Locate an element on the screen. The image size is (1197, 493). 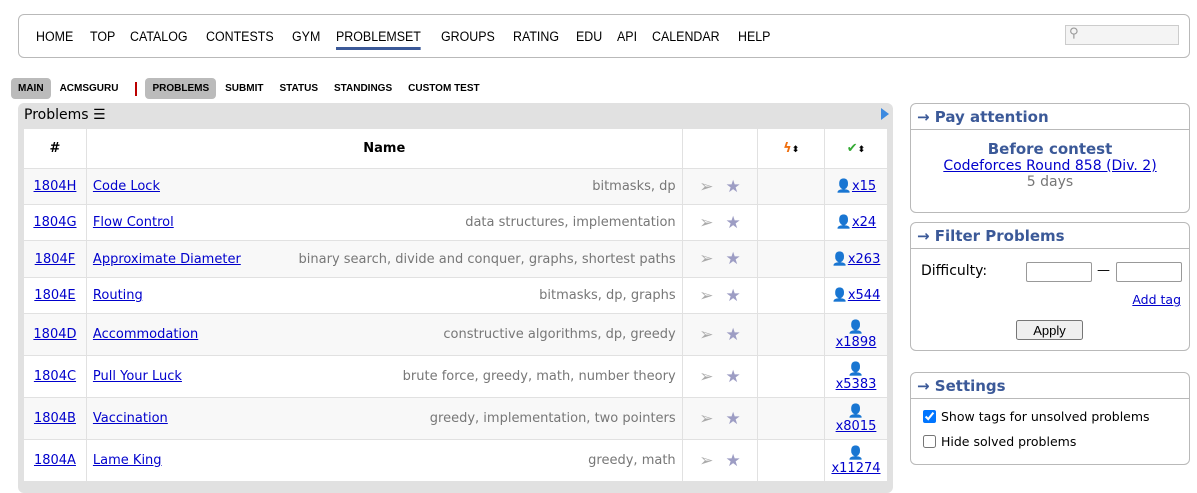
hide-solved-checkbox is located at coordinates (929, 441).